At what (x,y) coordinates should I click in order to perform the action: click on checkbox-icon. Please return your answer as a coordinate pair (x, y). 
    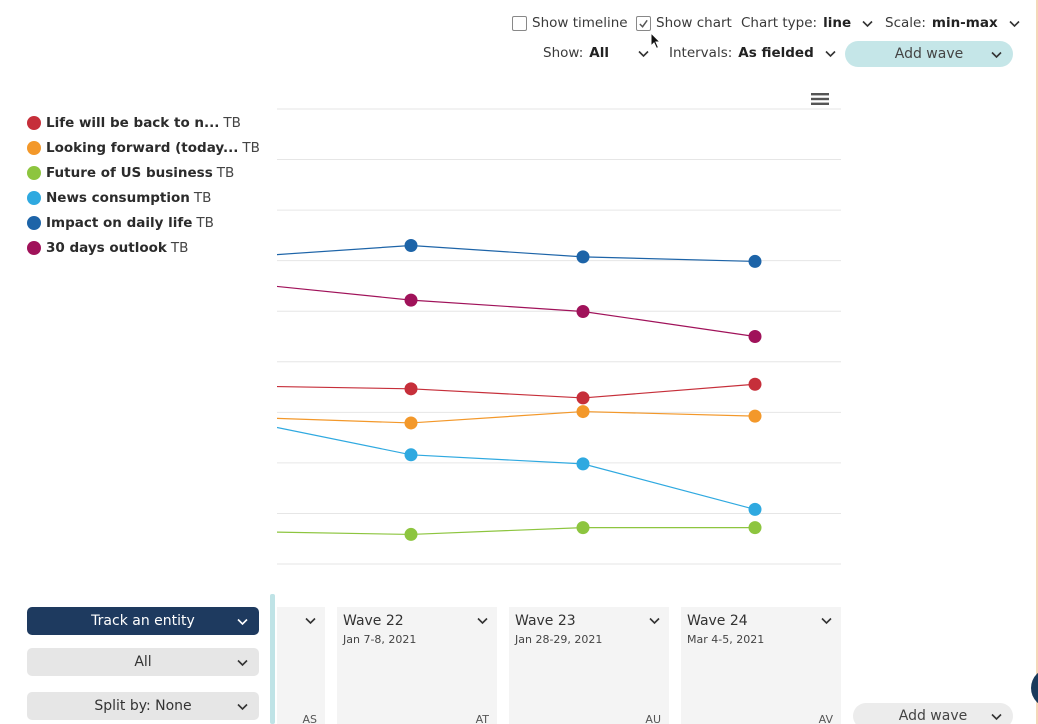
    Looking at the image, I should click on (519, 23).